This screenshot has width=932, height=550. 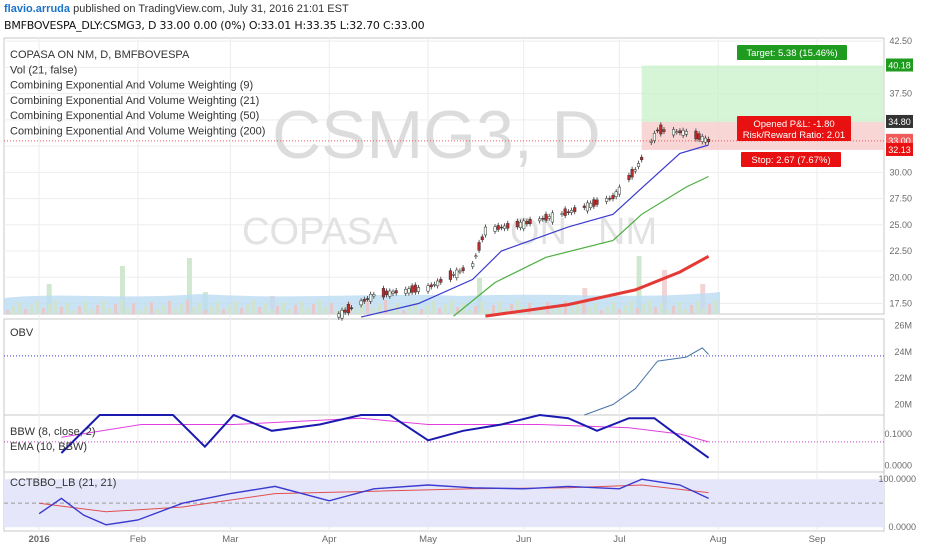 I want to click on target-label-bg, so click(x=792, y=52).